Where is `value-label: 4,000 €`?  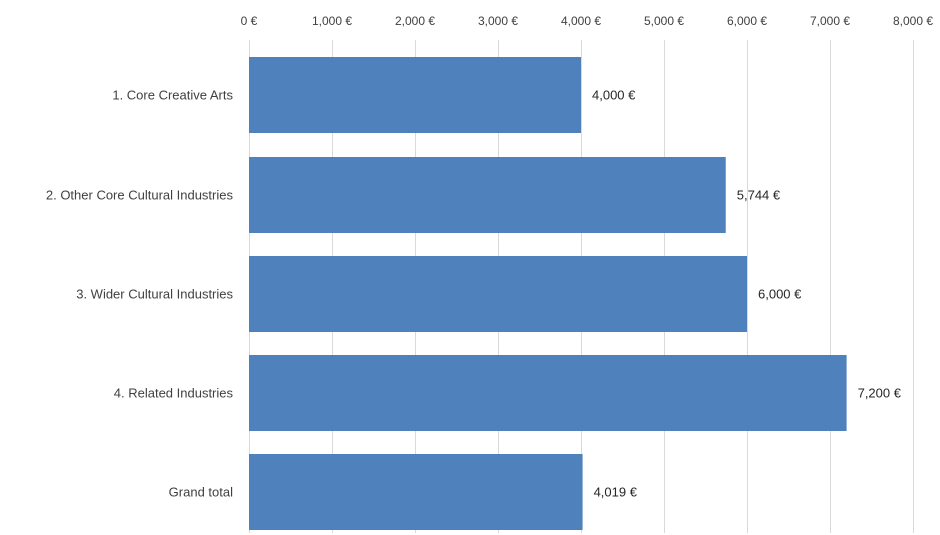 value-label: 4,000 € is located at coordinates (614, 95).